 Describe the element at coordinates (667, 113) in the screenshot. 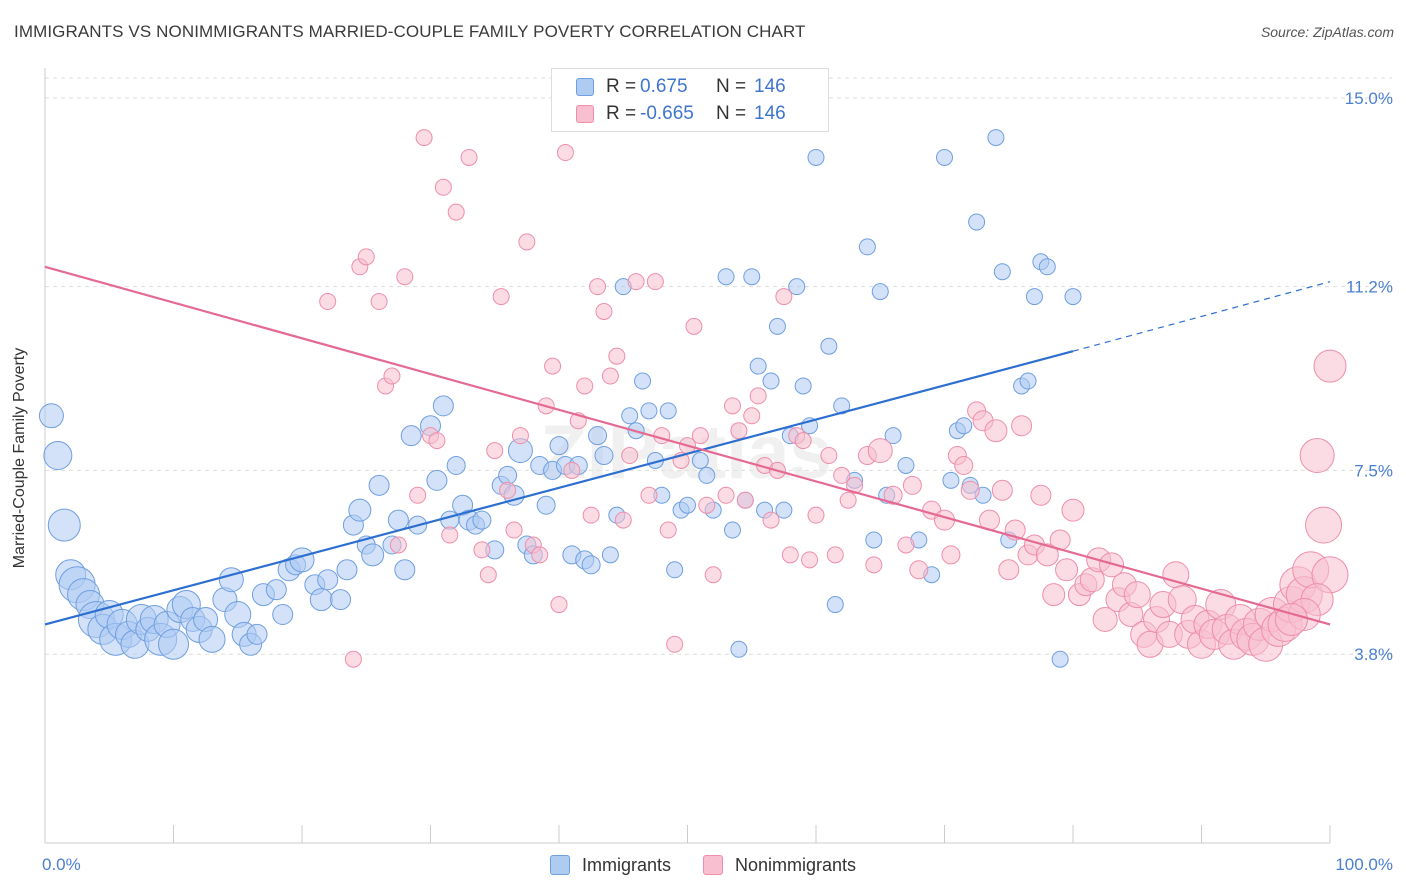

I see `r-value: -0.665` at that location.